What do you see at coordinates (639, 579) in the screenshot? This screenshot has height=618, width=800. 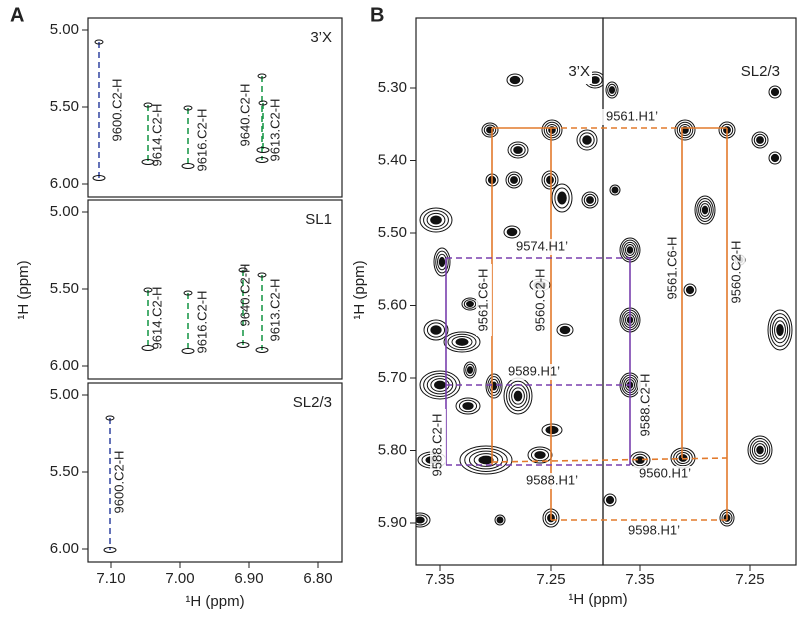 I see `x-tick-label: 7.35` at bounding box center [639, 579].